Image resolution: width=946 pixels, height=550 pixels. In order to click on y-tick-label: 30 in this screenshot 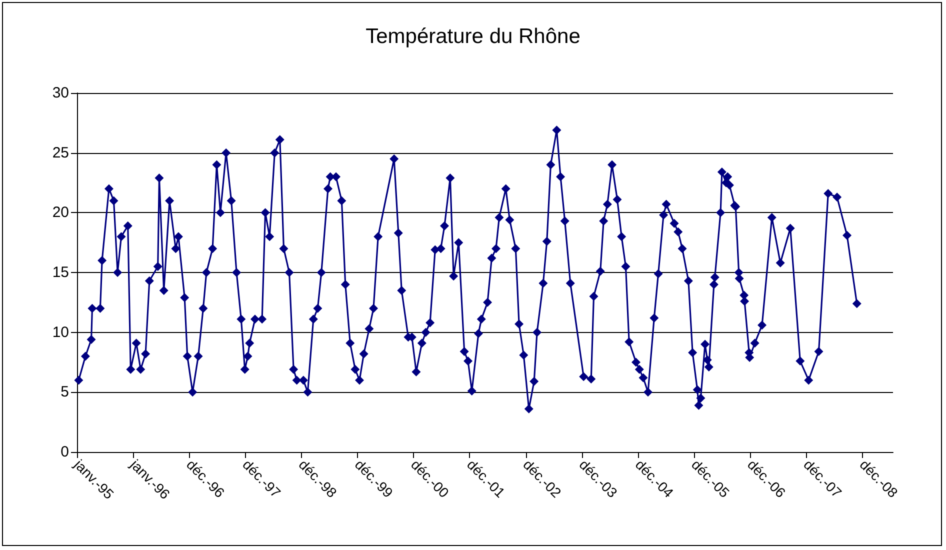, I will do `click(60, 93)`.